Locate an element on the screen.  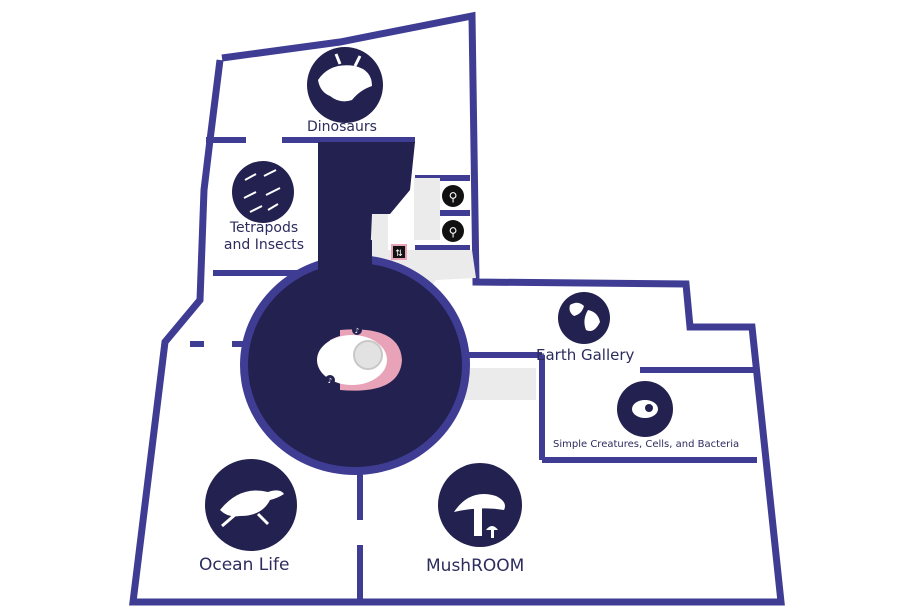
info-desk is located at coordinates (359, 360).